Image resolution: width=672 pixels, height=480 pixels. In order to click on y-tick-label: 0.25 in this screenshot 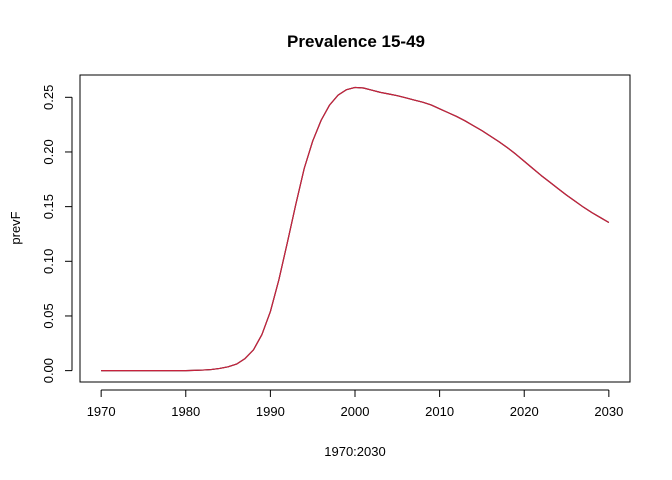, I will do `click(48, 97)`.